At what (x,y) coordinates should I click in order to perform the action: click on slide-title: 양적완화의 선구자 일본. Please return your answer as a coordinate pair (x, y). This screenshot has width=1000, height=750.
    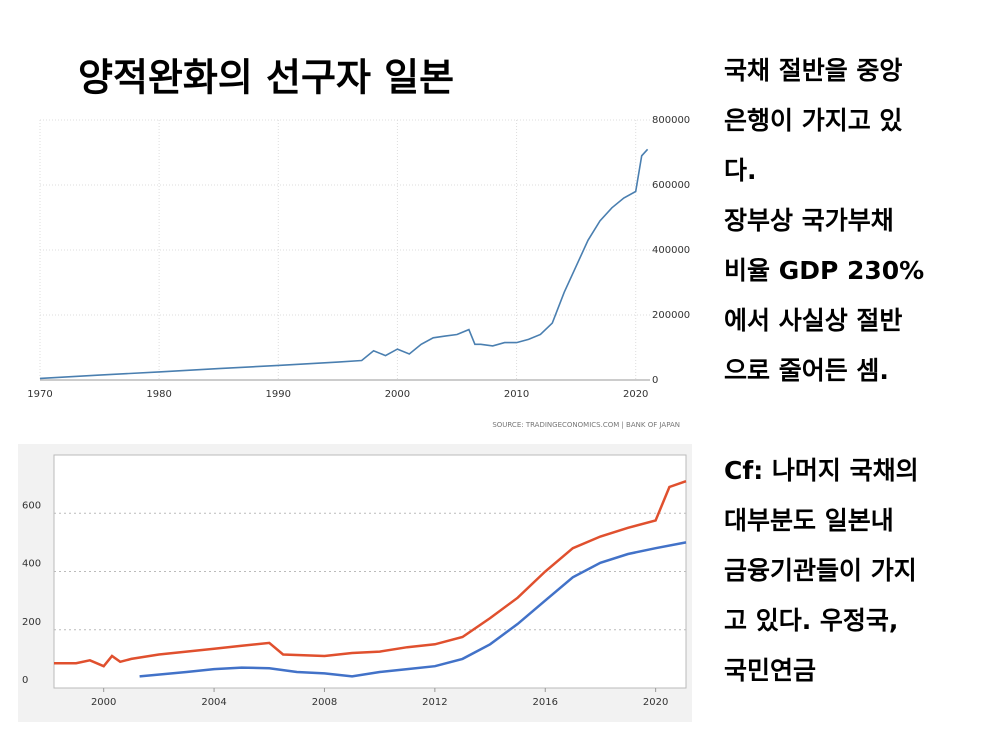
    Looking at the image, I should click on (266, 78).